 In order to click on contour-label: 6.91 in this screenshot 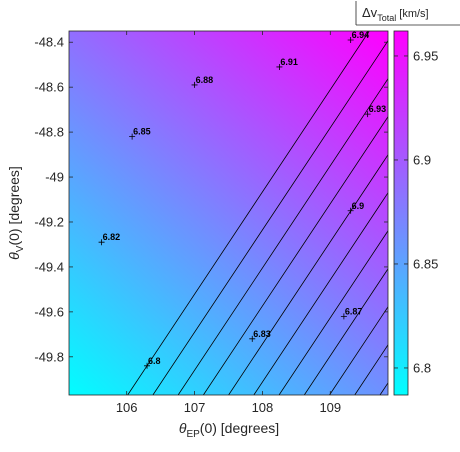, I will do `click(289, 62)`.